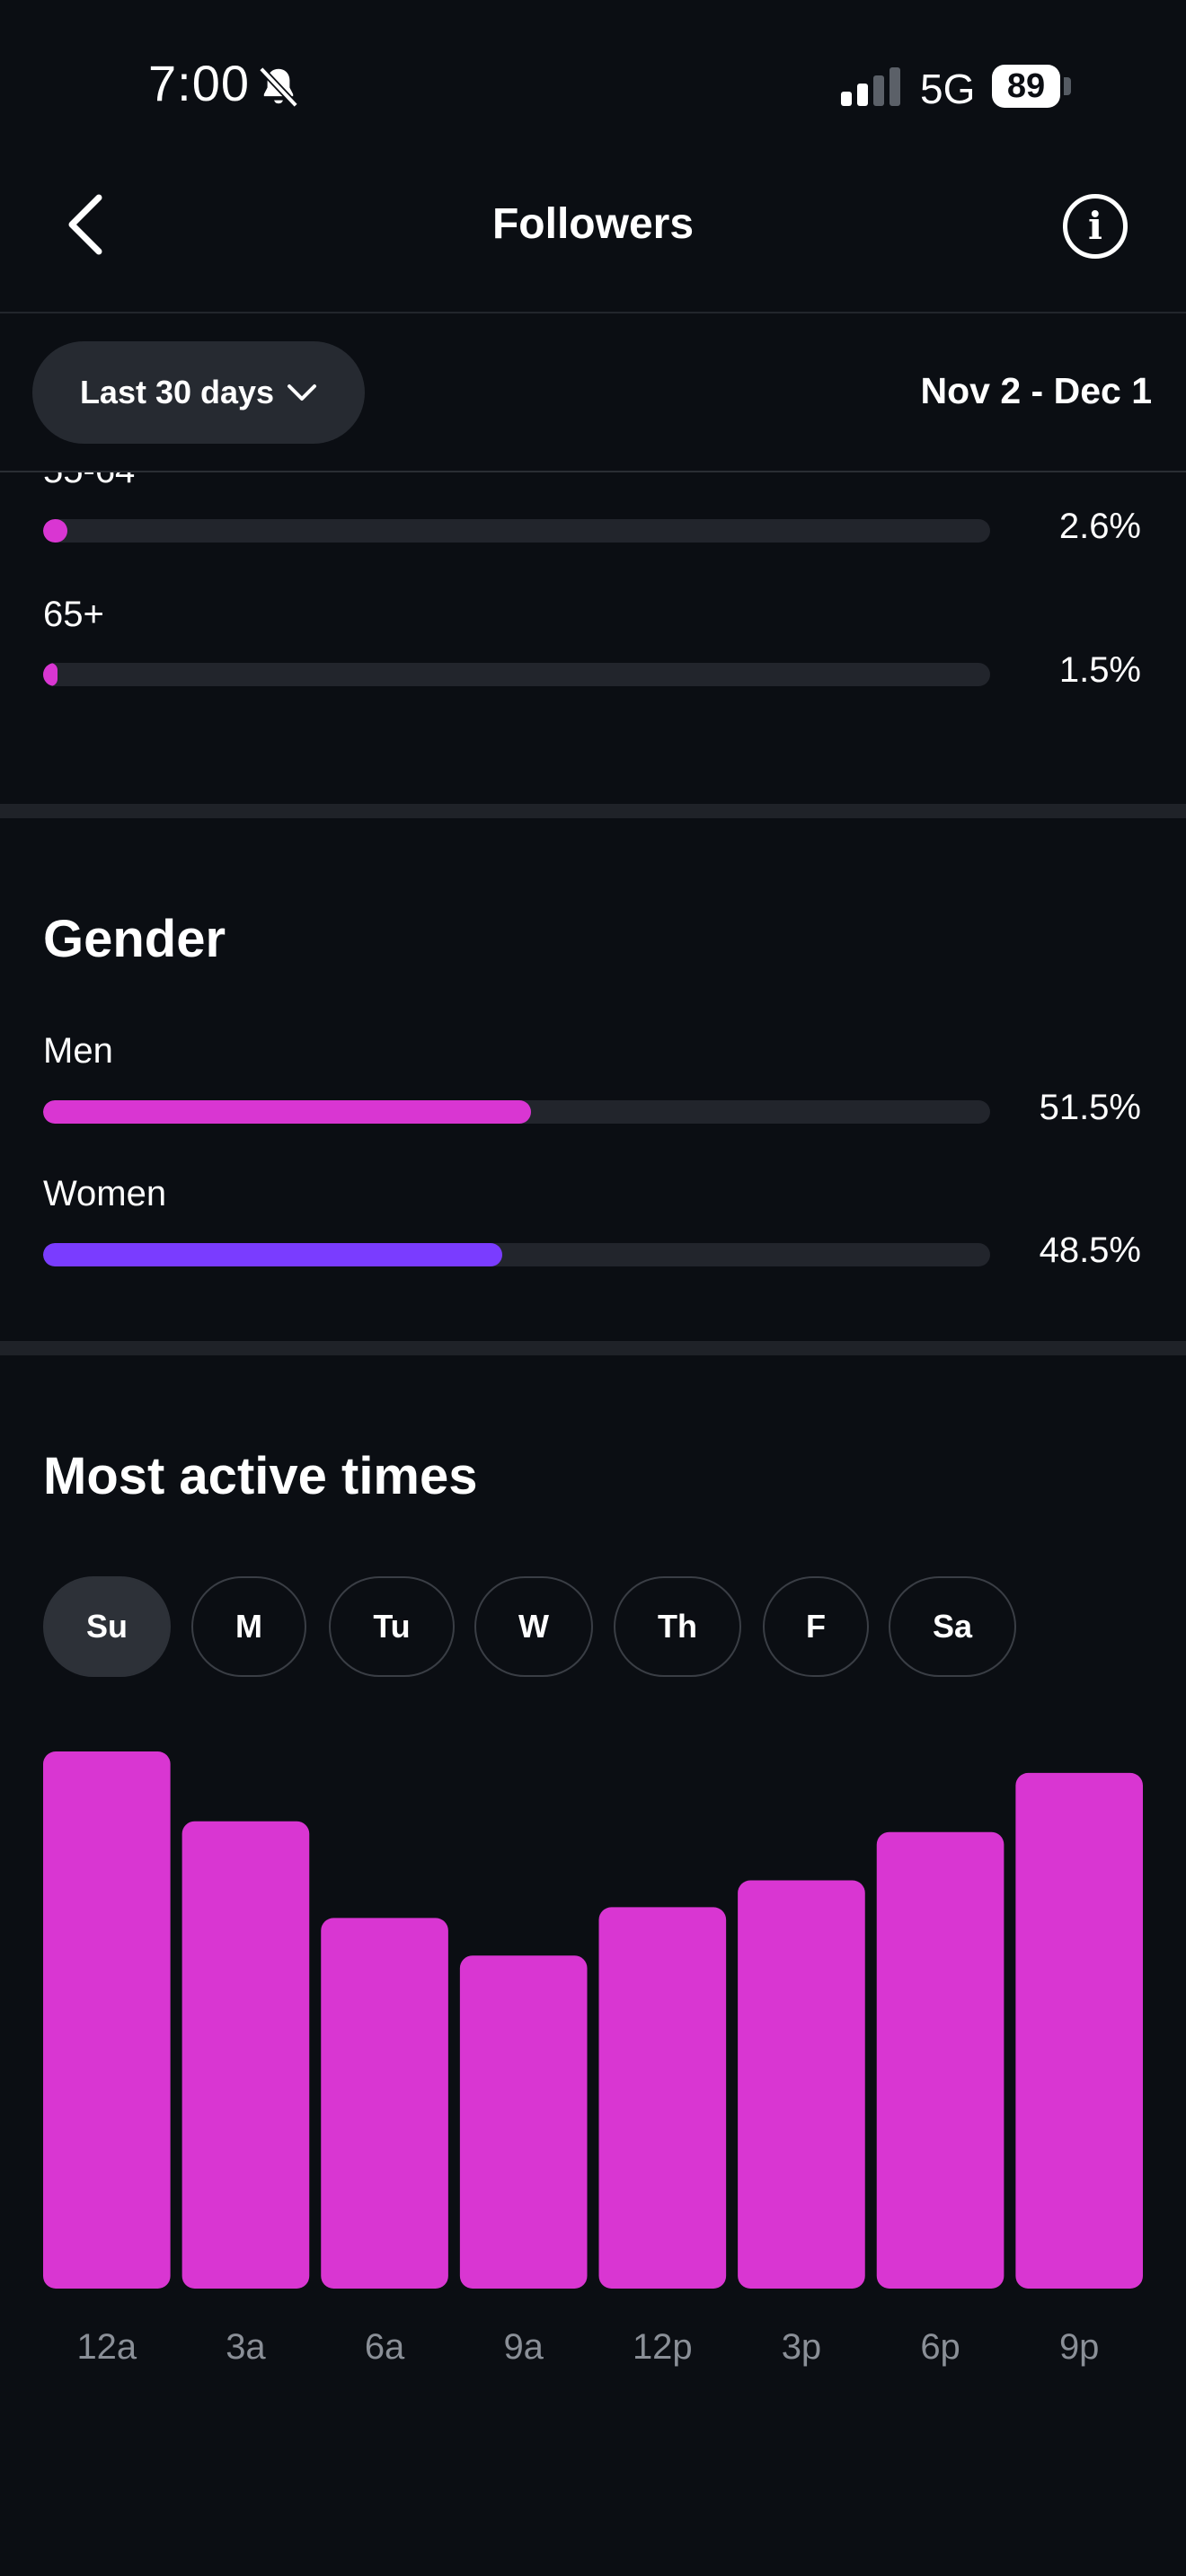  Describe the element at coordinates (1036, 390) in the screenshot. I see `date-range-text: Nov 2 - Dec 1` at that location.